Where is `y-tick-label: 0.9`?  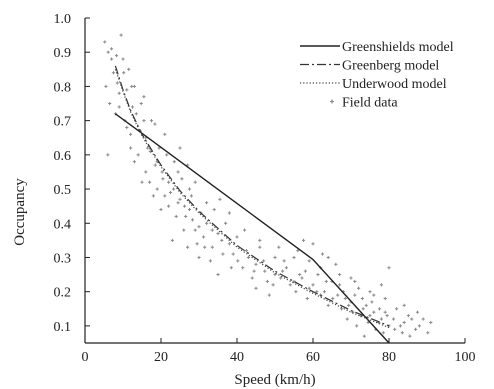 y-tick-label: 0.9 is located at coordinates (63, 53).